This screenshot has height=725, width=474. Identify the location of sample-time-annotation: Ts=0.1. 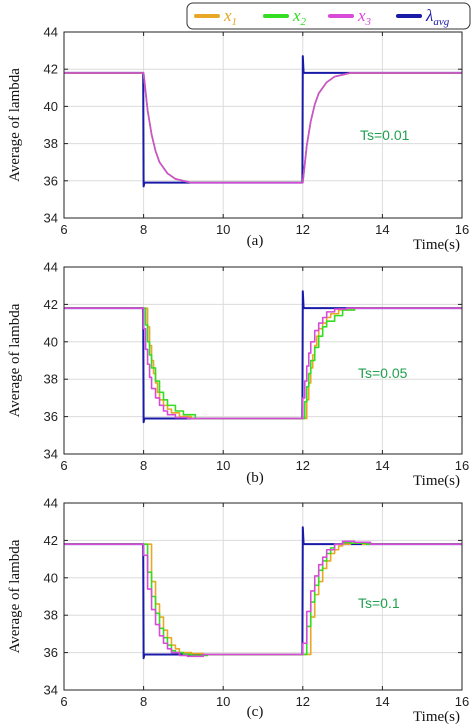
(379, 603).